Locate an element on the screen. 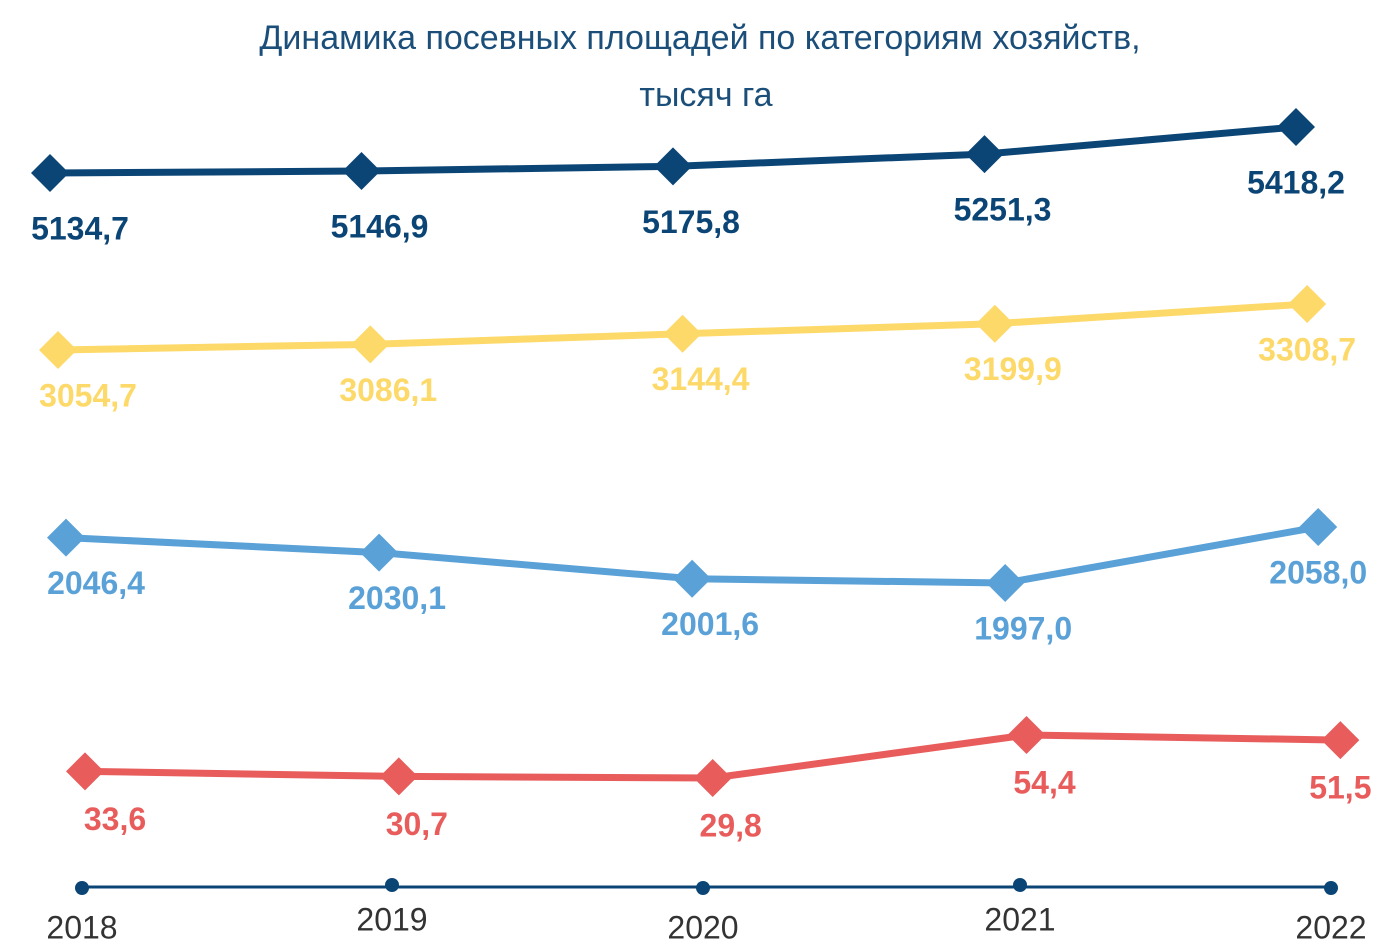 The width and height of the screenshot is (1384, 947). data-label: 5251,3 is located at coordinates (1003, 210).